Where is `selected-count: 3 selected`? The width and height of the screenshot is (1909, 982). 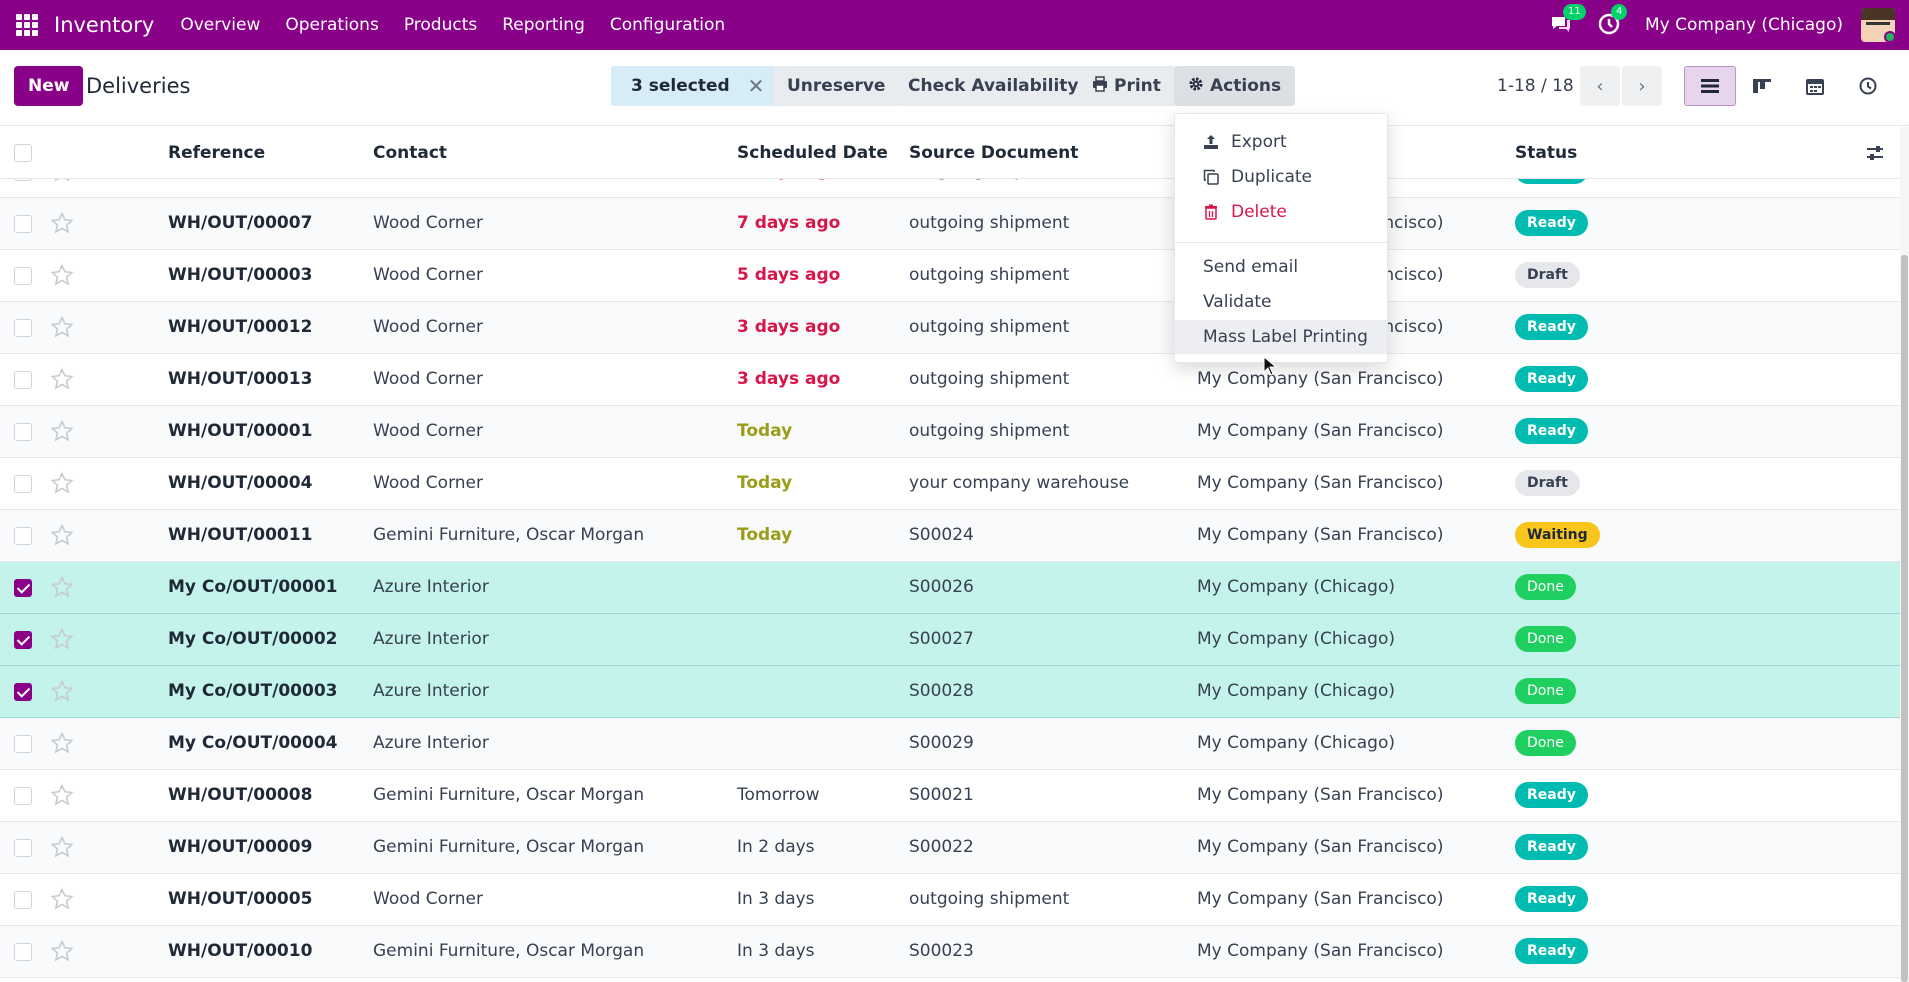
selected-count: 3 selected is located at coordinates (680, 86).